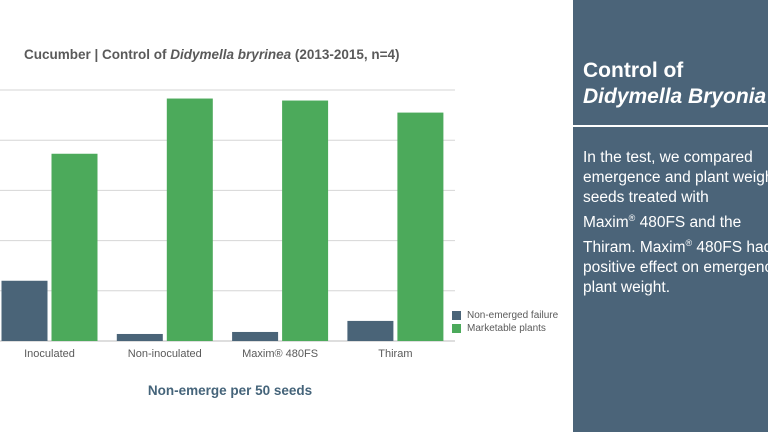  I want to click on panel-title-line2: Didymella Bryonia, so click(675, 96).